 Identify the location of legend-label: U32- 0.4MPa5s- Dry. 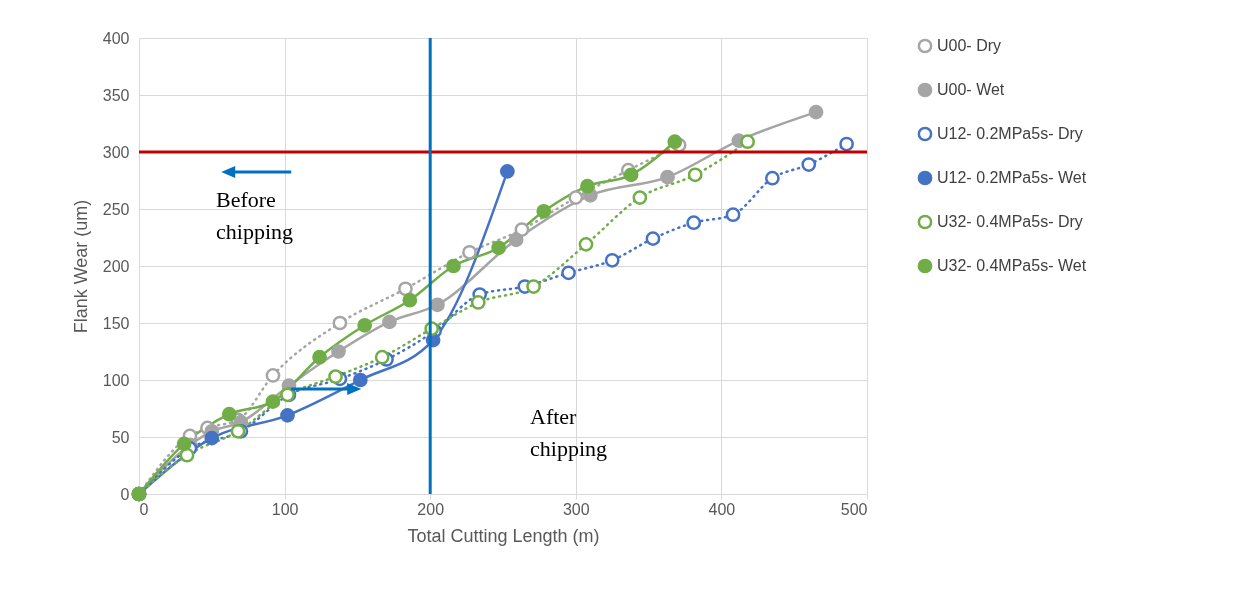
(1010, 221).